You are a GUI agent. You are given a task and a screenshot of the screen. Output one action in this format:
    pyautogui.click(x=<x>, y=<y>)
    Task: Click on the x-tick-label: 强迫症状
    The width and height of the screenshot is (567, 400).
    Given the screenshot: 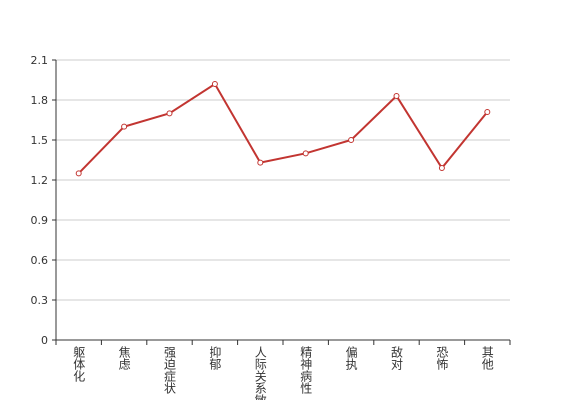 What is the action you would take?
    pyautogui.click(x=170, y=370)
    